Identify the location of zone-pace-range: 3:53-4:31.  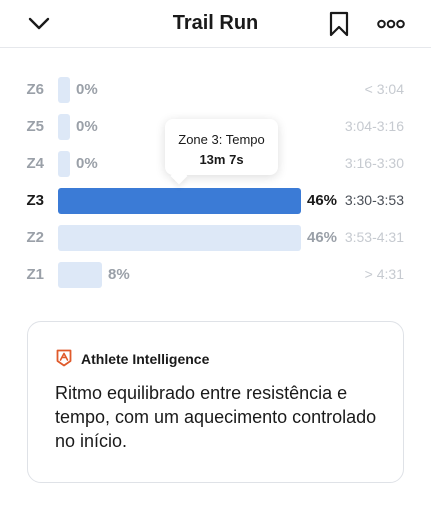
(374, 237).